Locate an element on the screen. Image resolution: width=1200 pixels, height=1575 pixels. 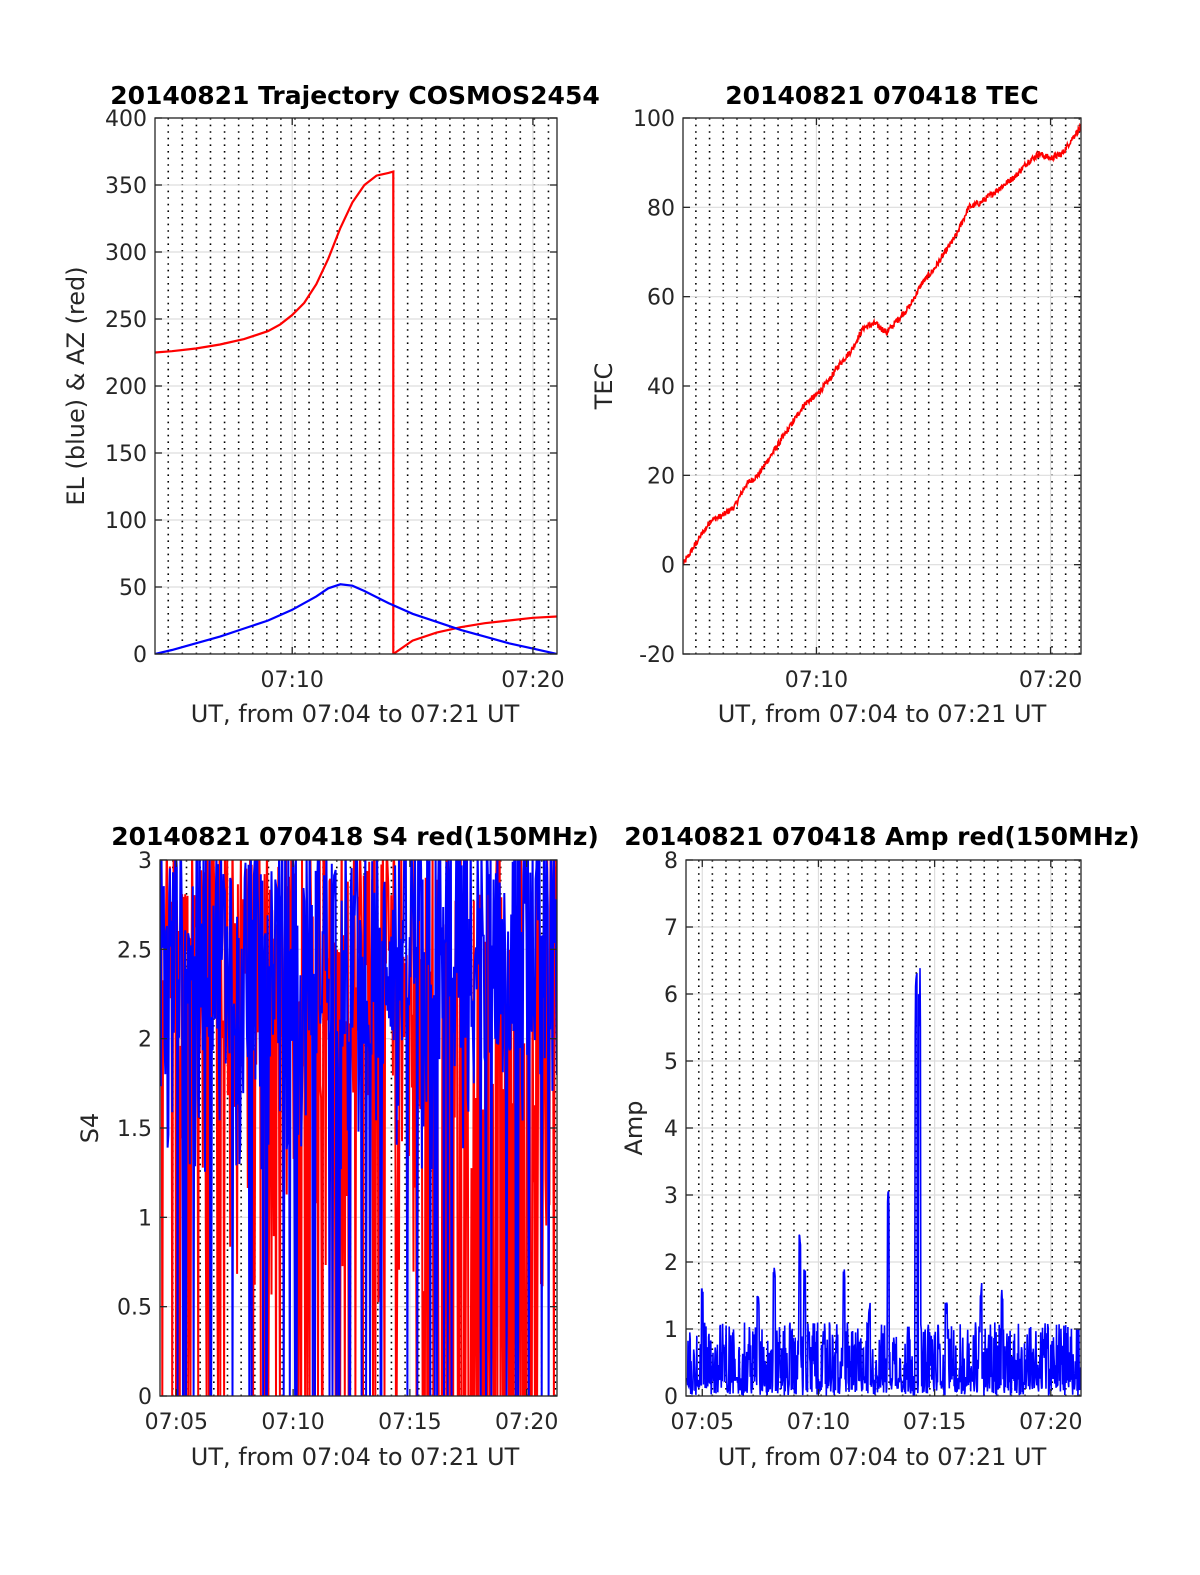
trajectory-ytick-label: 100 is located at coordinates (126, 521).